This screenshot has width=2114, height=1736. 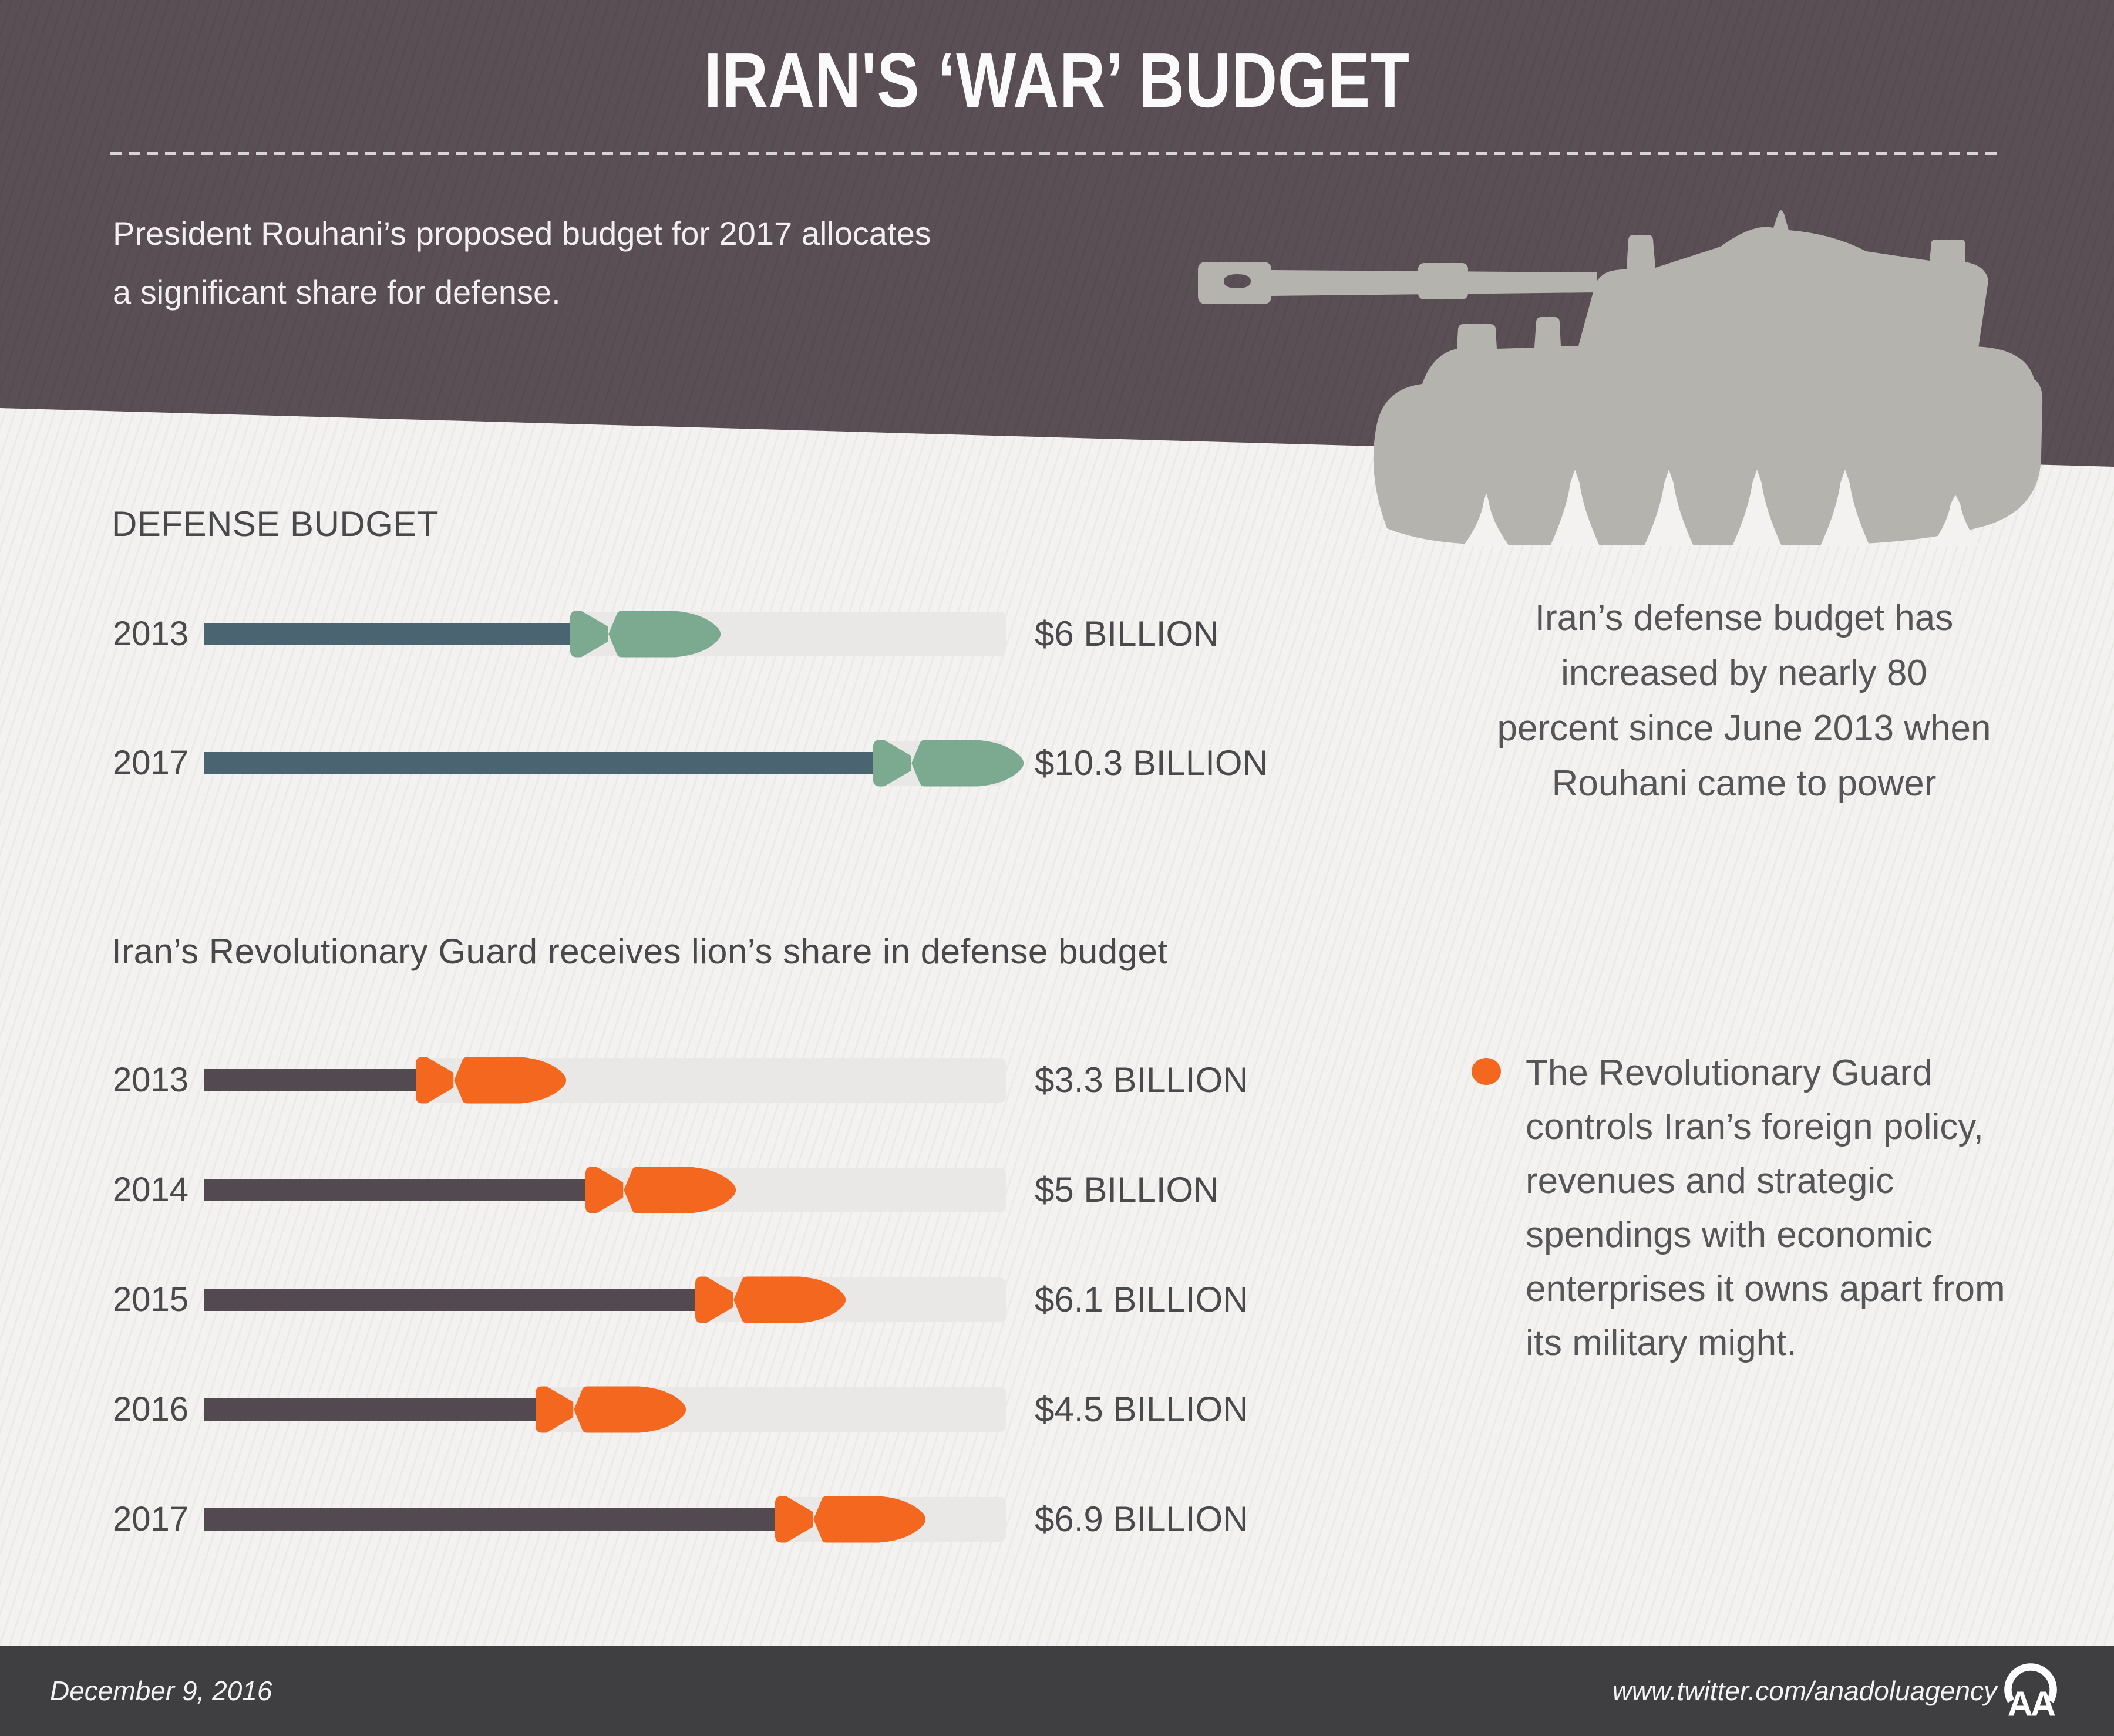 I want to click on value-label: $4.5 BILLION, so click(x=1141, y=1409).